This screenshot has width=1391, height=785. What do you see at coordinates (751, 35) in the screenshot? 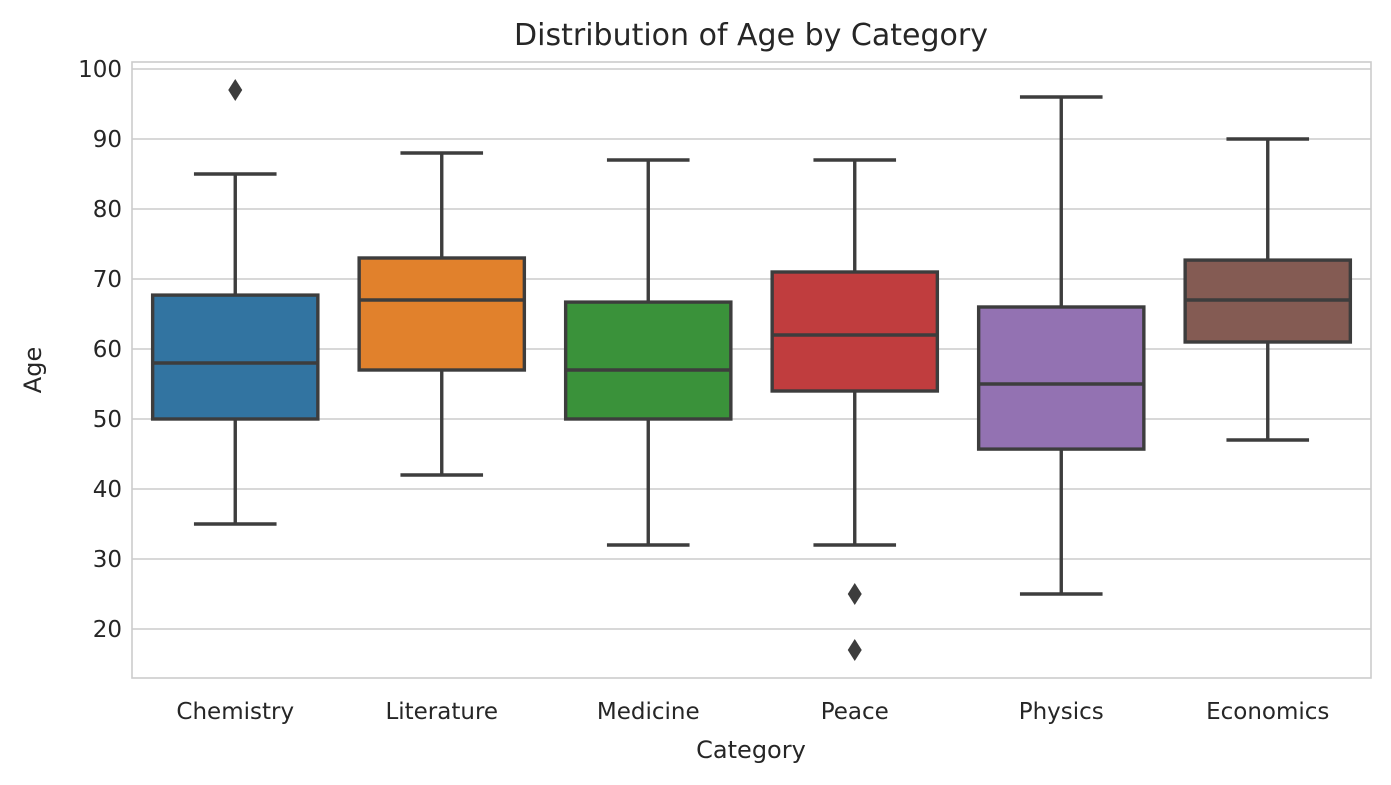
I see `chart-title: Distribution of Age by Category` at bounding box center [751, 35].